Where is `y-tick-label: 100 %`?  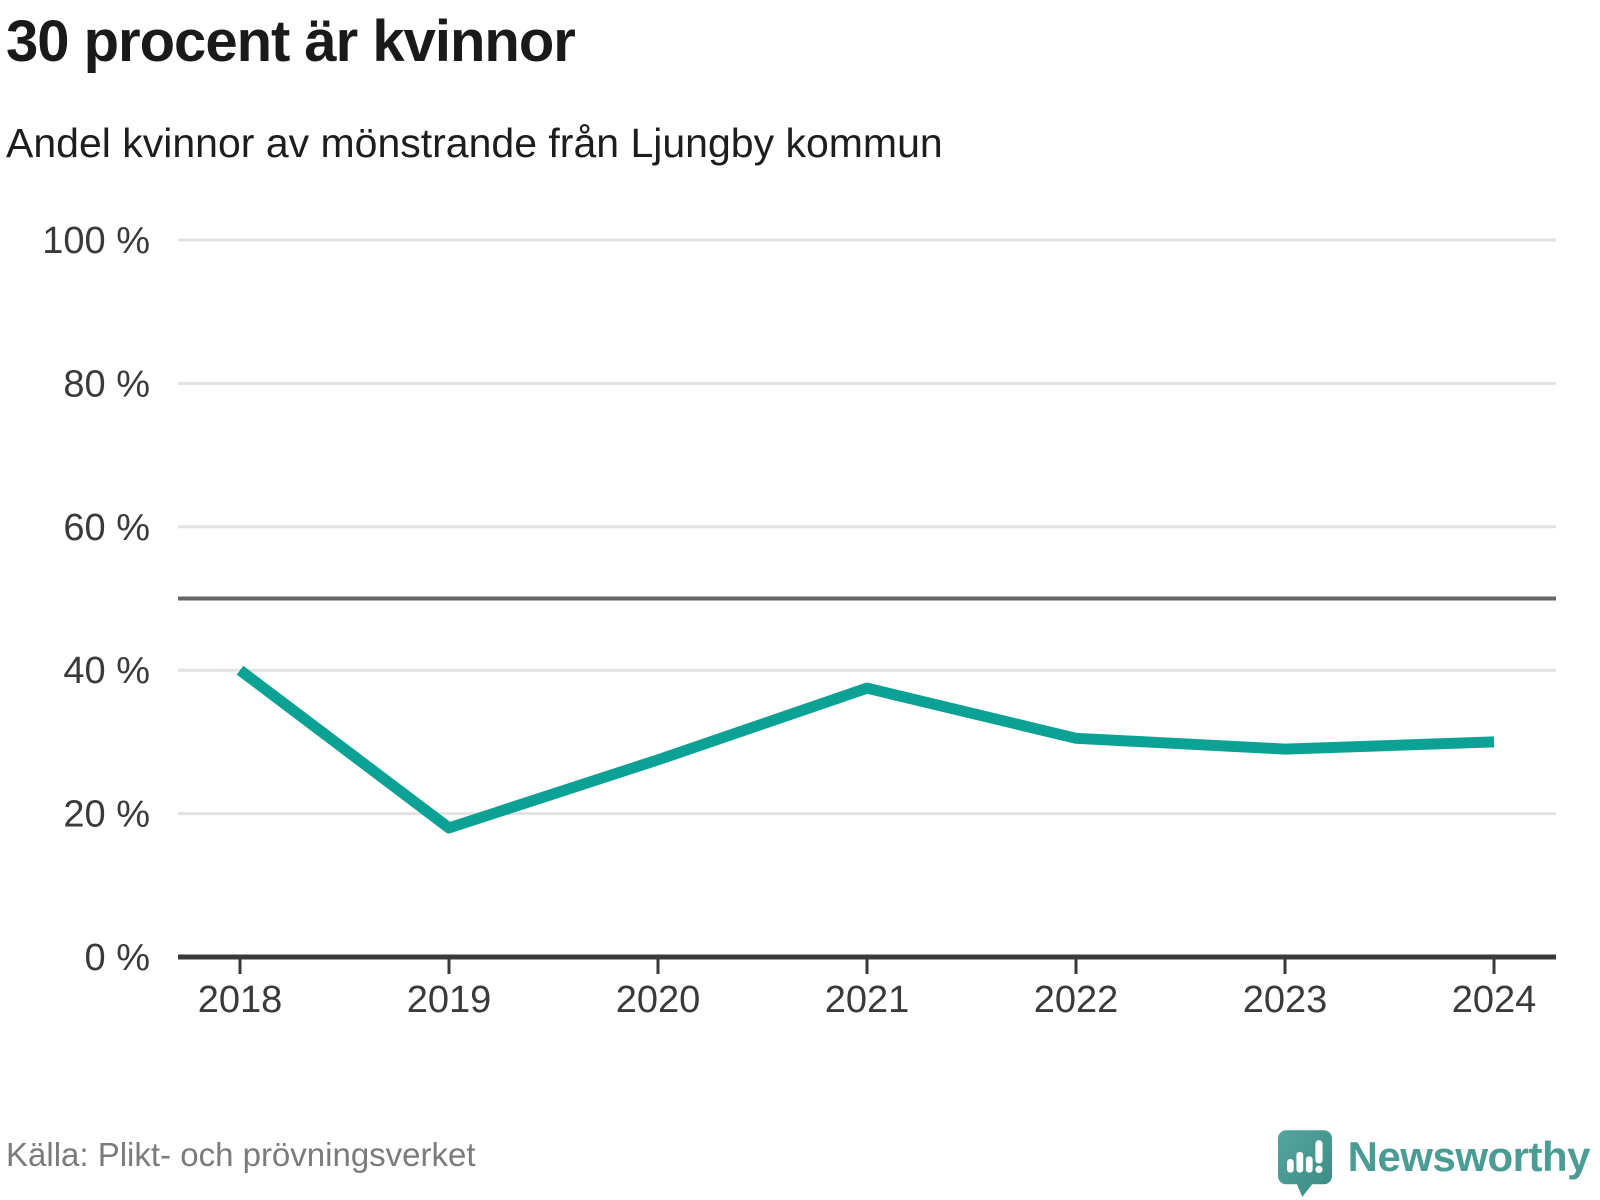 y-tick-label: 100 % is located at coordinates (96, 241).